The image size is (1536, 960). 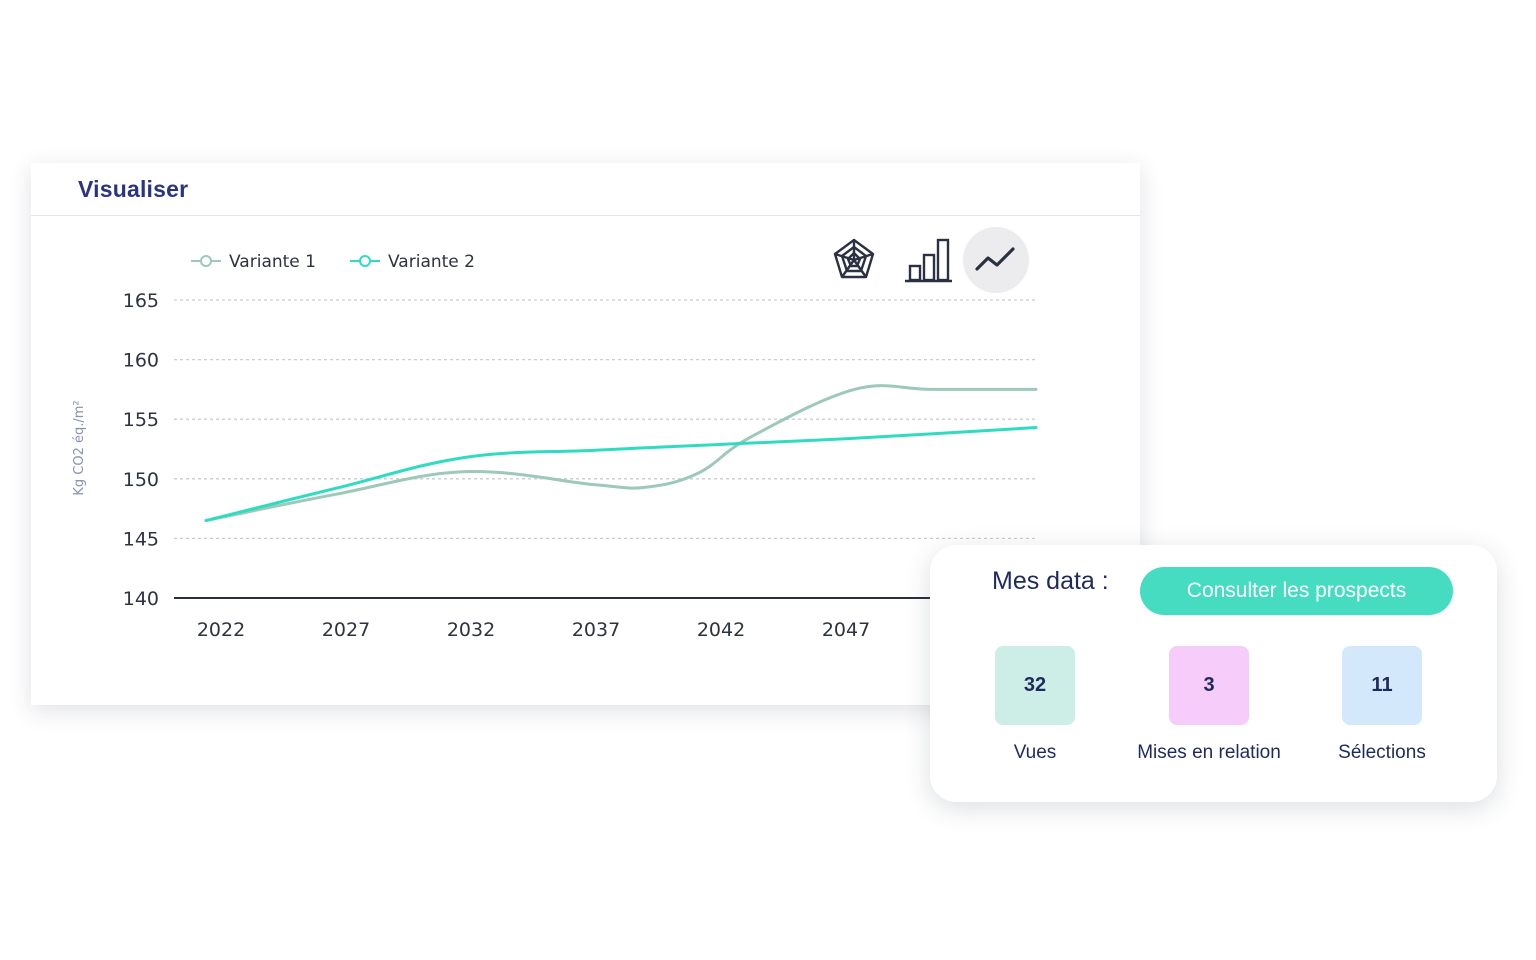 What do you see at coordinates (1382, 685) in the screenshot?
I see `stat-selections-value: 11` at bounding box center [1382, 685].